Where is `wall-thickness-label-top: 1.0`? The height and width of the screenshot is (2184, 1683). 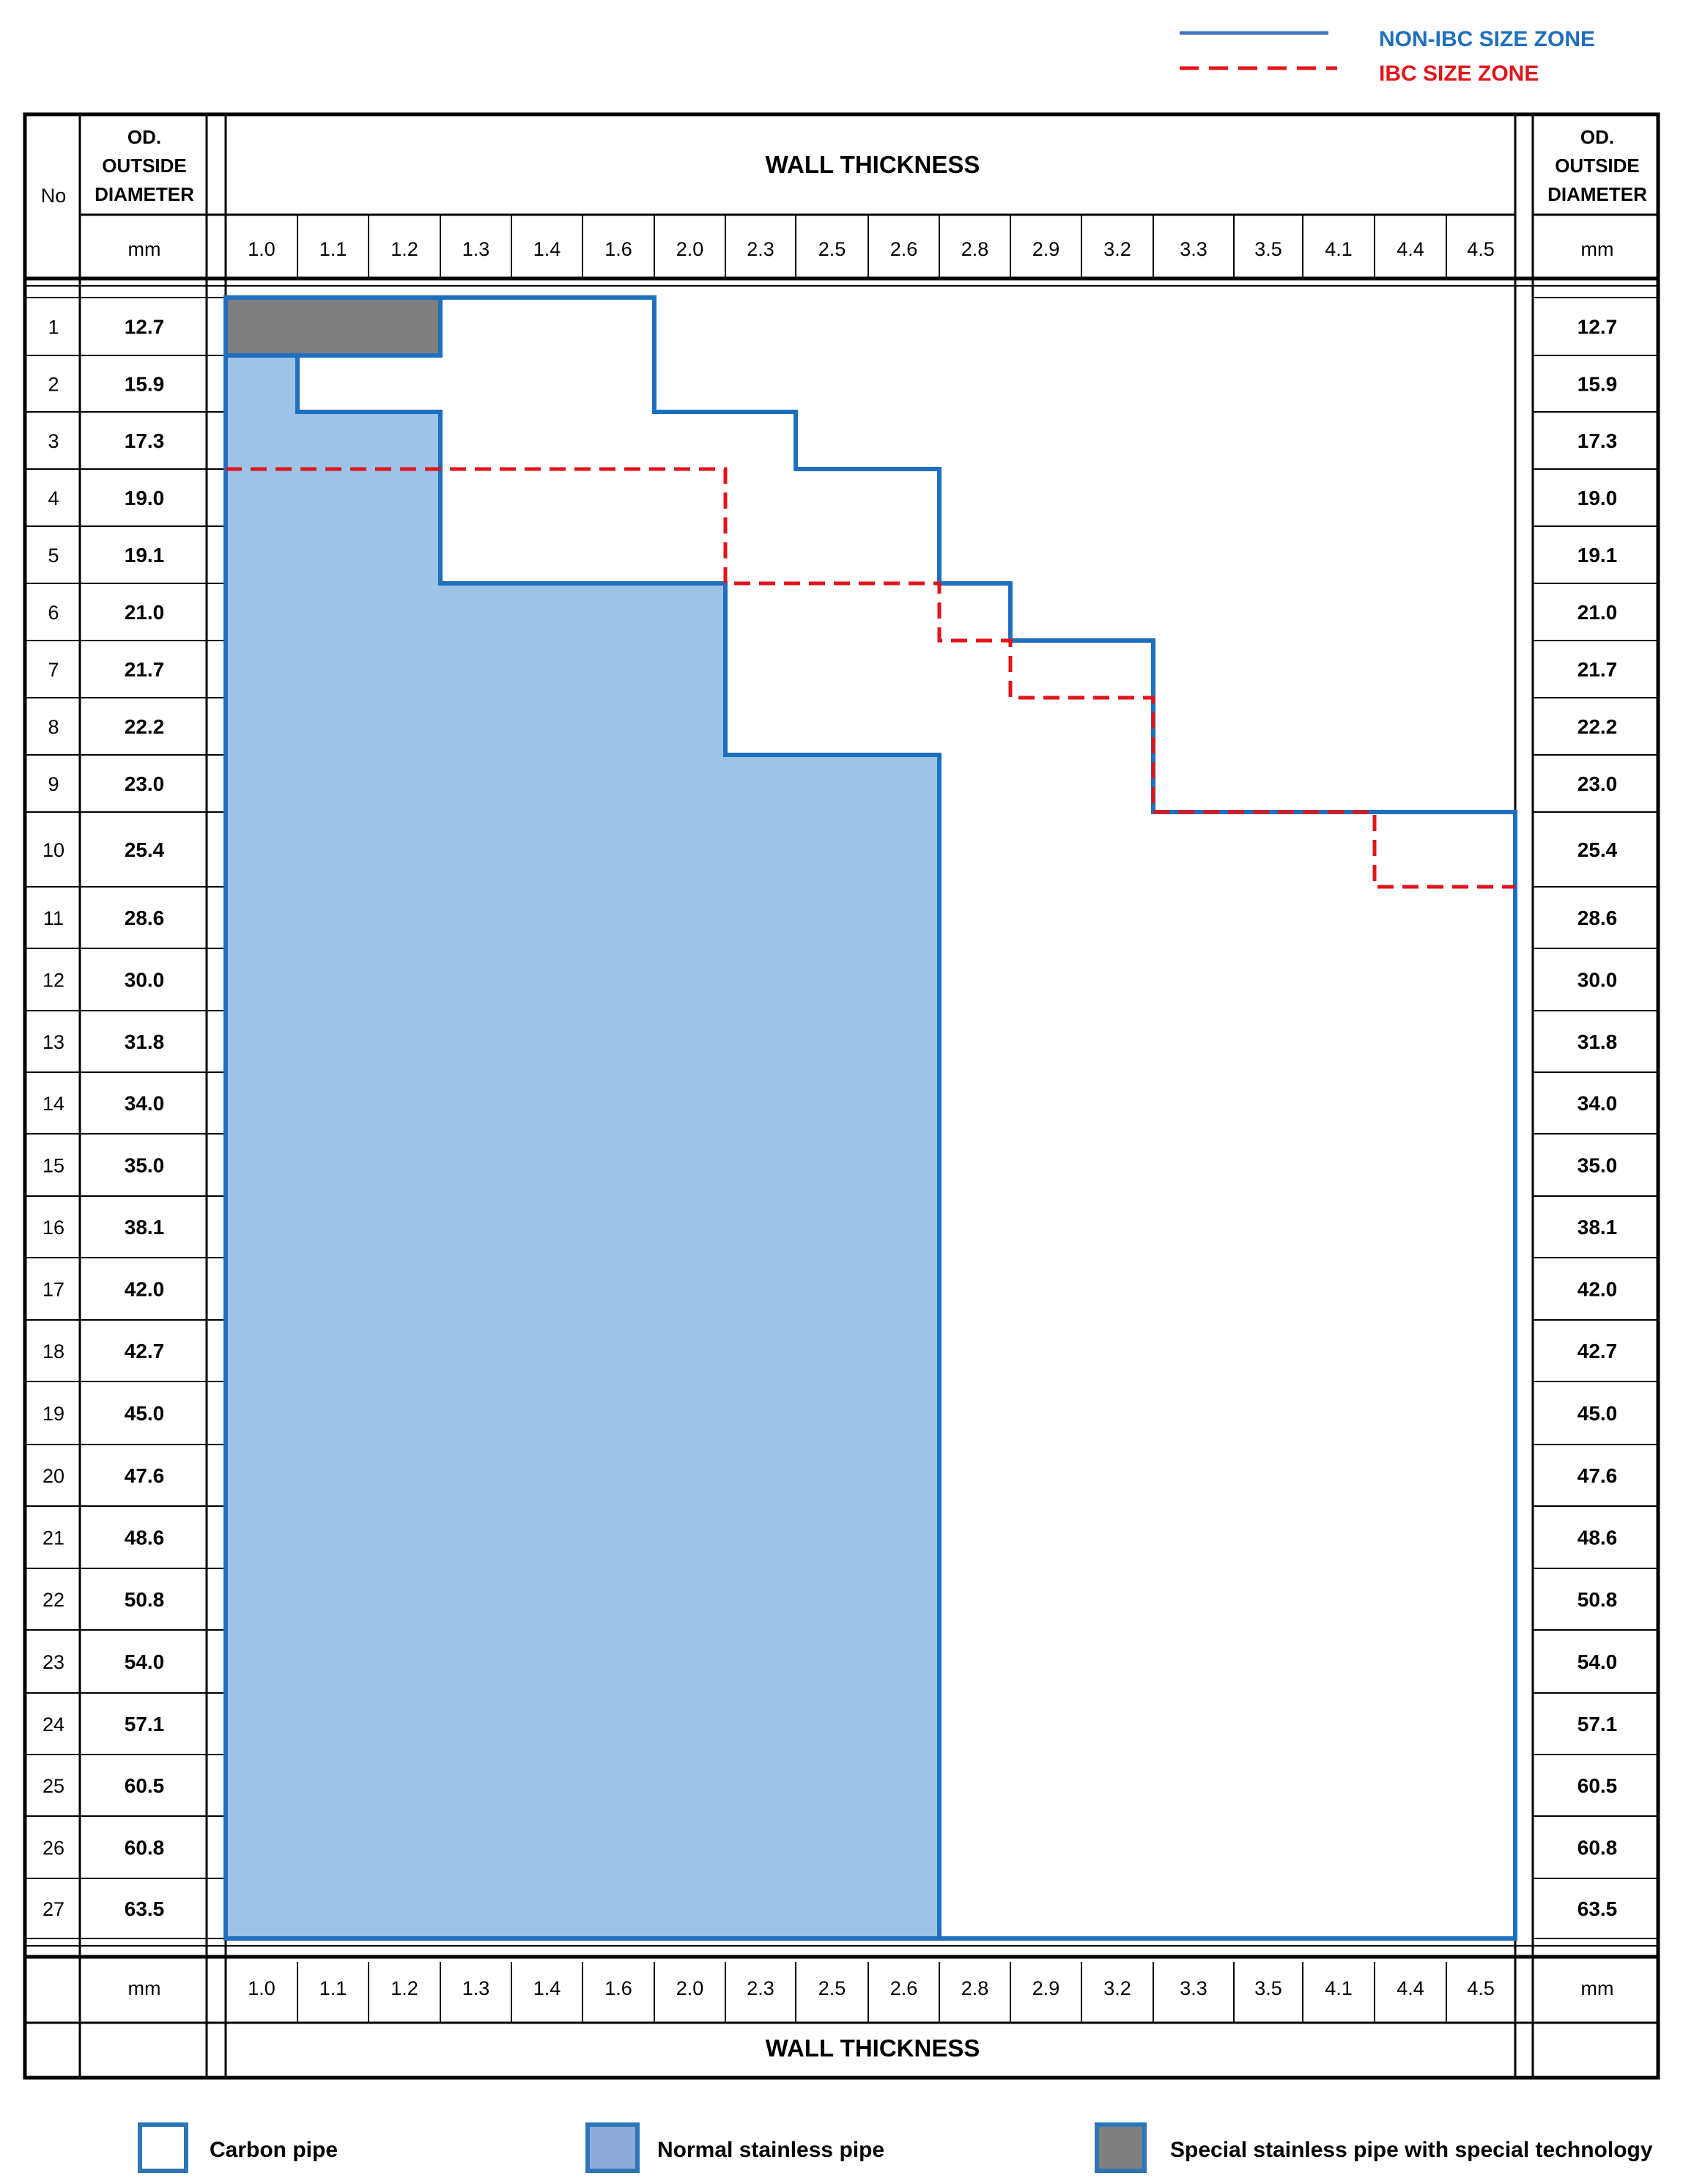
wall-thickness-label-top: 1.0 is located at coordinates (261, 249).